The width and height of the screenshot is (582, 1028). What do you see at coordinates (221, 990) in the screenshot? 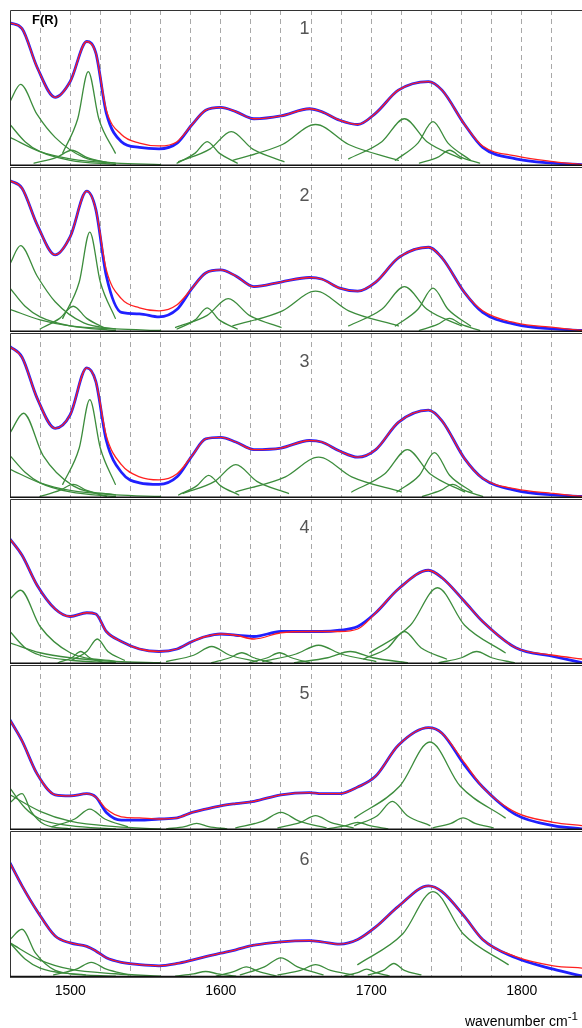
I see `x-tick-label: 1600` at bounding box center [221, 990].